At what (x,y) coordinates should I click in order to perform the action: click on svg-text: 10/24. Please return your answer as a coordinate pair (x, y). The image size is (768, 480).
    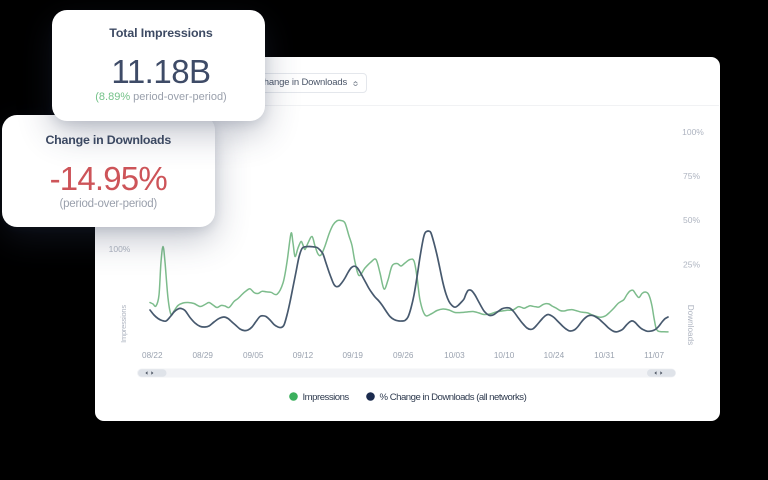
    Looking at the image, I should click on (554, 355).